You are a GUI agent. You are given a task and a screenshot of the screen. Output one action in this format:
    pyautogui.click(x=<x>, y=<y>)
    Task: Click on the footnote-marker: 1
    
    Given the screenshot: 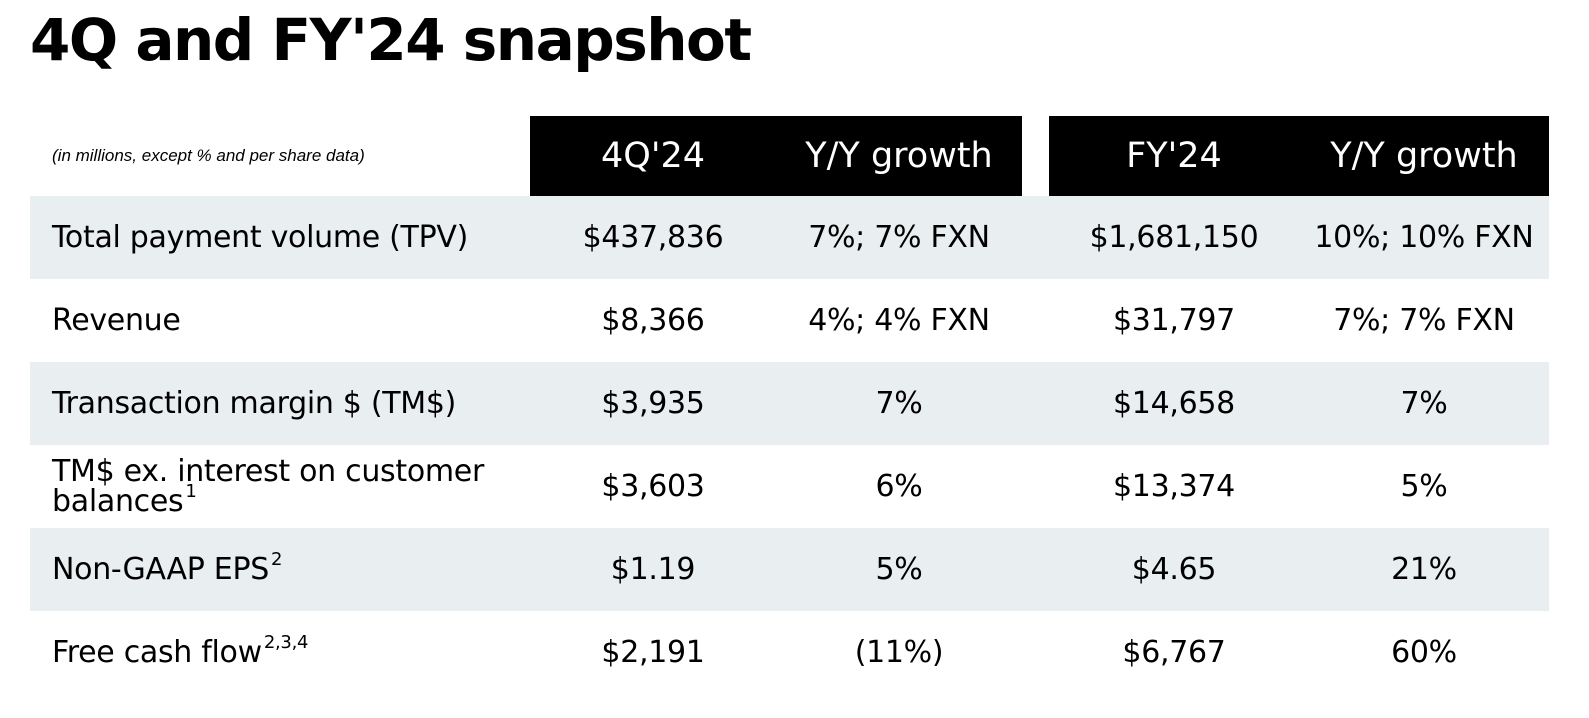 What is the action you would take?
    pyautogui.click(x=191, y=491)
    